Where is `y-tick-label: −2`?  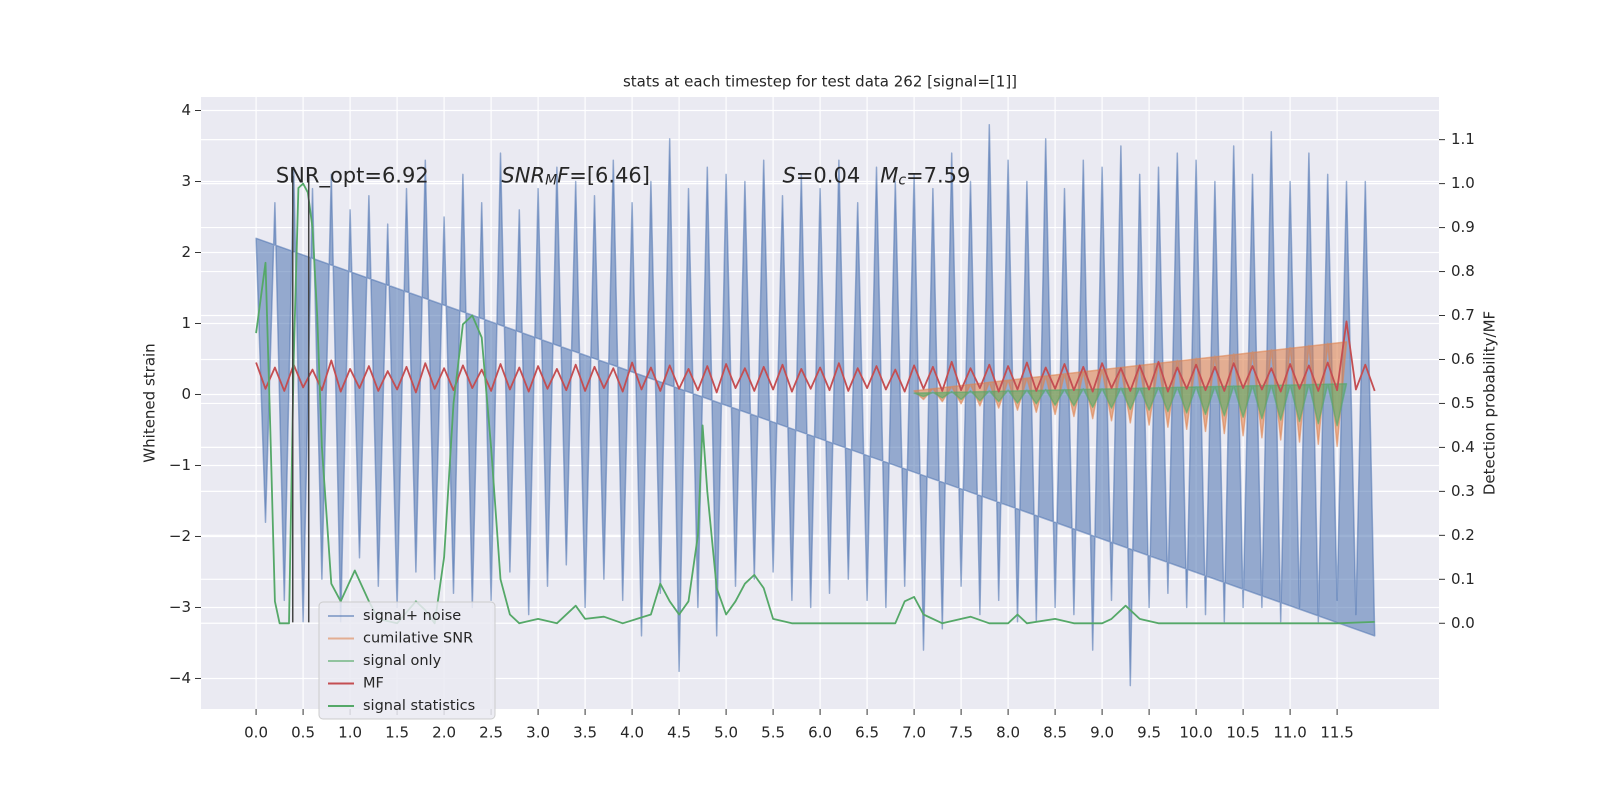
y-tick-label: −2 is located at coordinates (180, 536).